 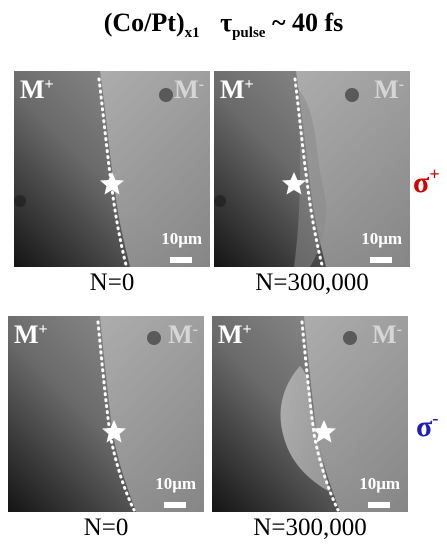 I want to click on title-material-subscript: x1, so click(x=192, y=33).